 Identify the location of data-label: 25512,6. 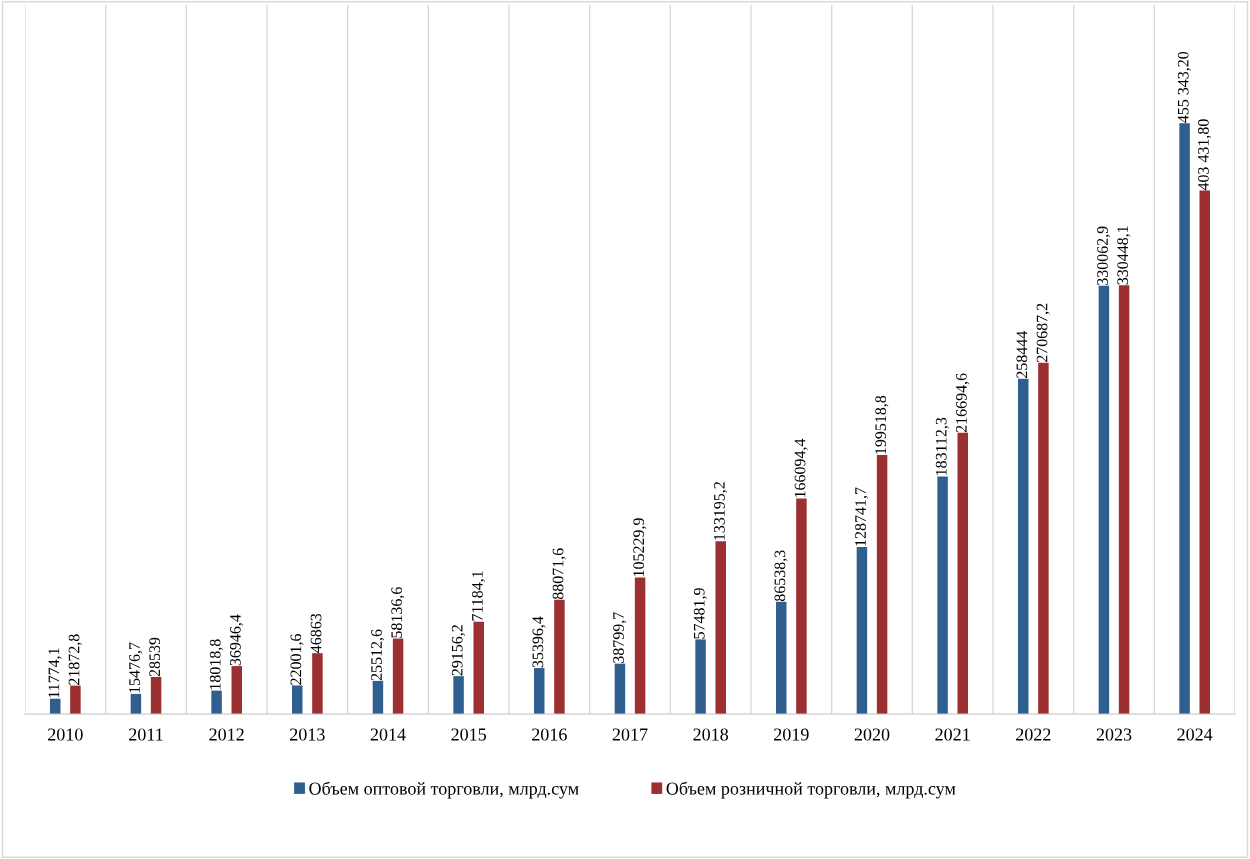
(378, 655).